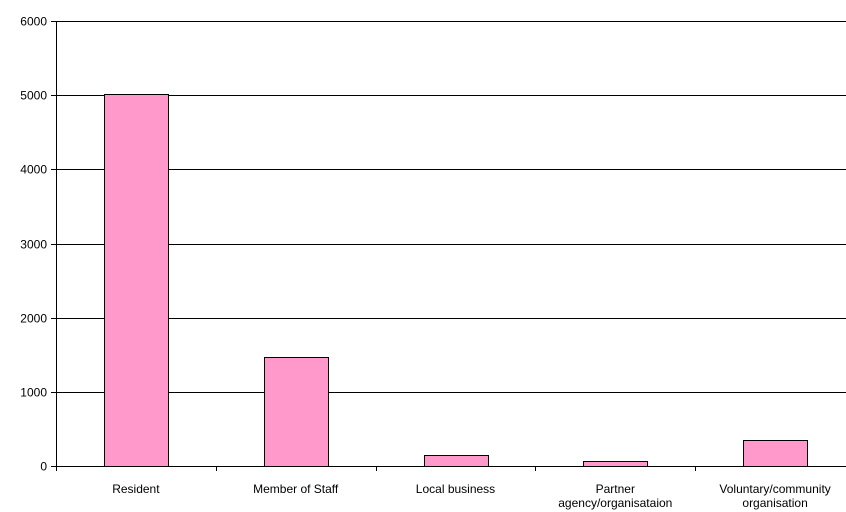  Describe the element at coordinates (774, 496) in the screenshot. I see `x-category-label: Voluntary/community organisation` at that location.